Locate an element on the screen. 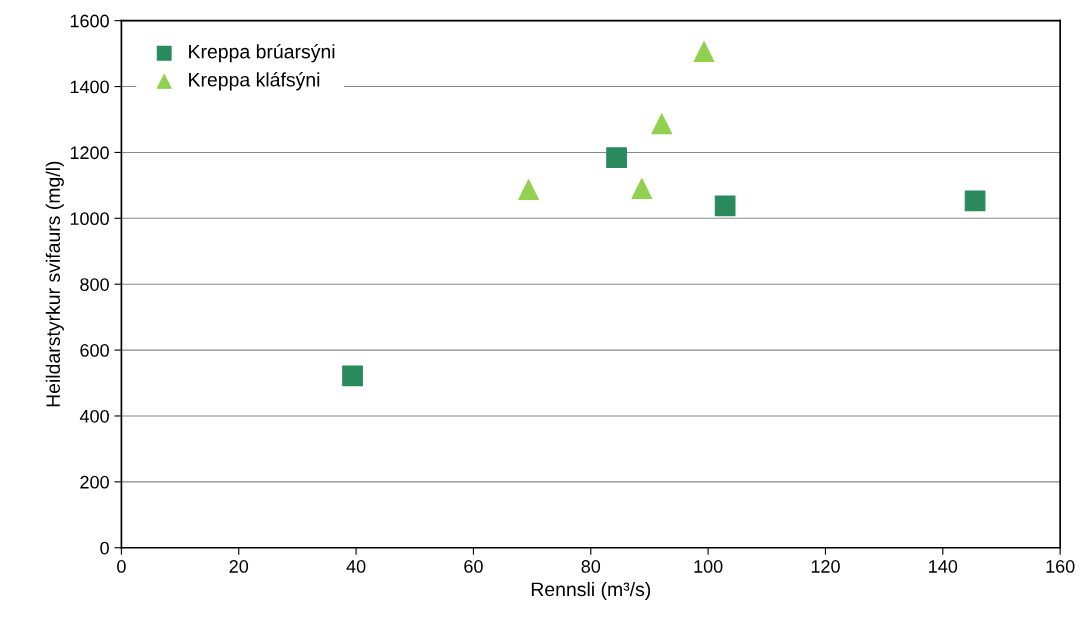 The image size is (1084, 626). y-tick-label: 1600 is located at coordinates (89, 21).